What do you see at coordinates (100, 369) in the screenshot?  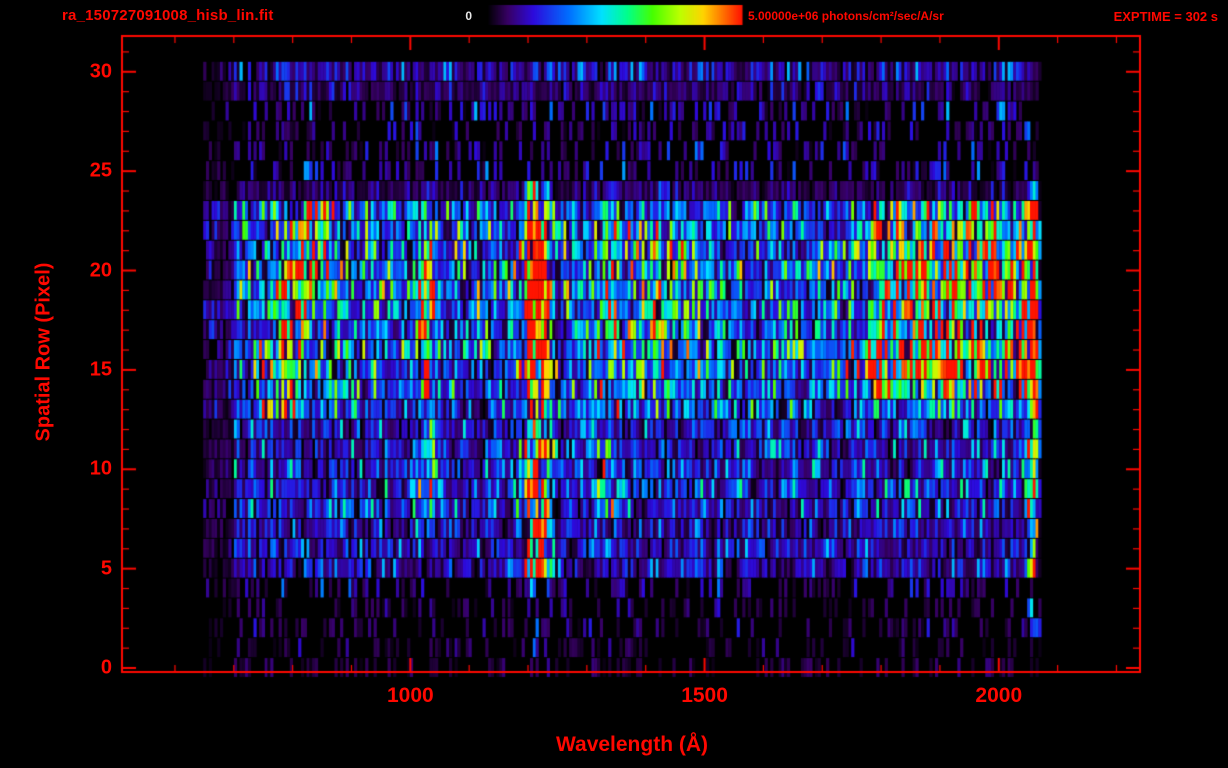 I see `y-tick-label: 15` at bounding box center [100, 369].